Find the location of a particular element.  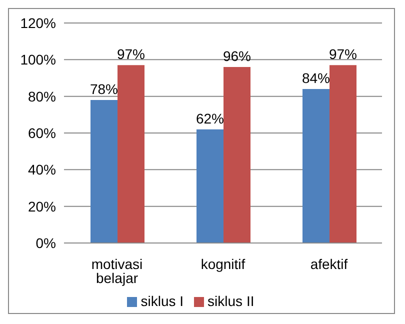

data-label: 84% is located at coordinates (316, 78).